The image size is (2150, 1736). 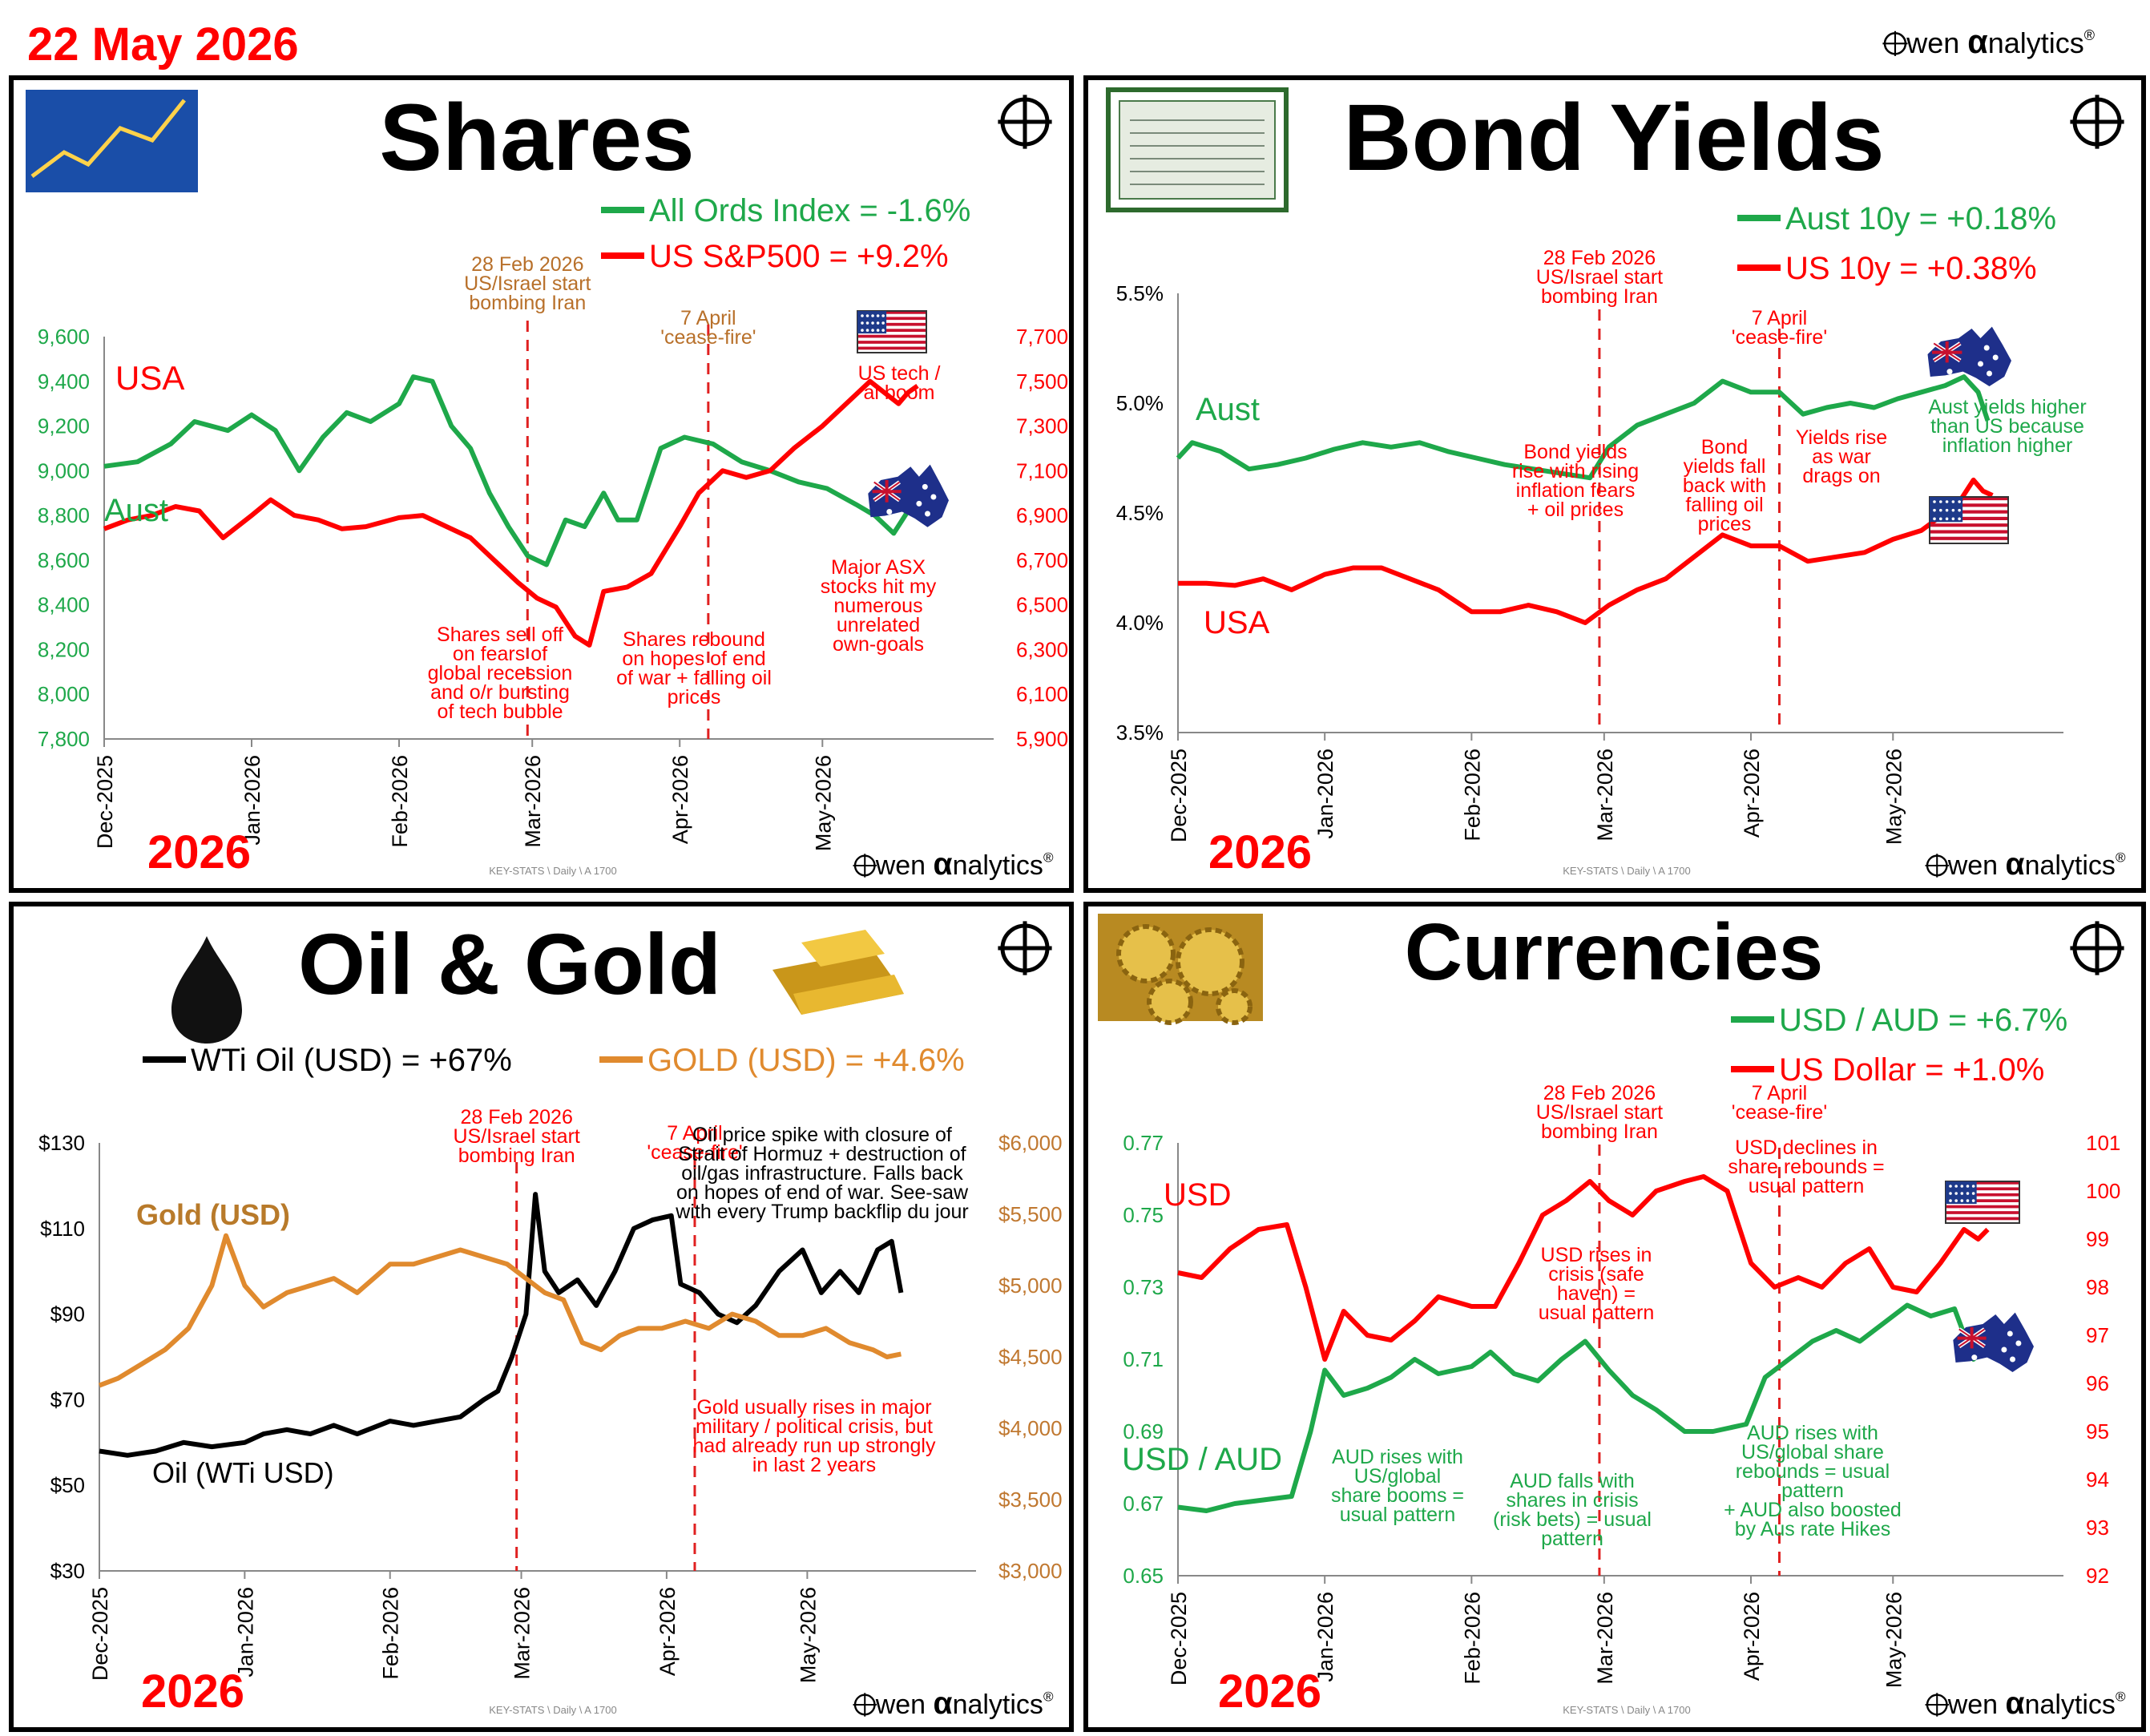 I want to click on annotation-line: in last 2 years, so click(x=814, y=1465).